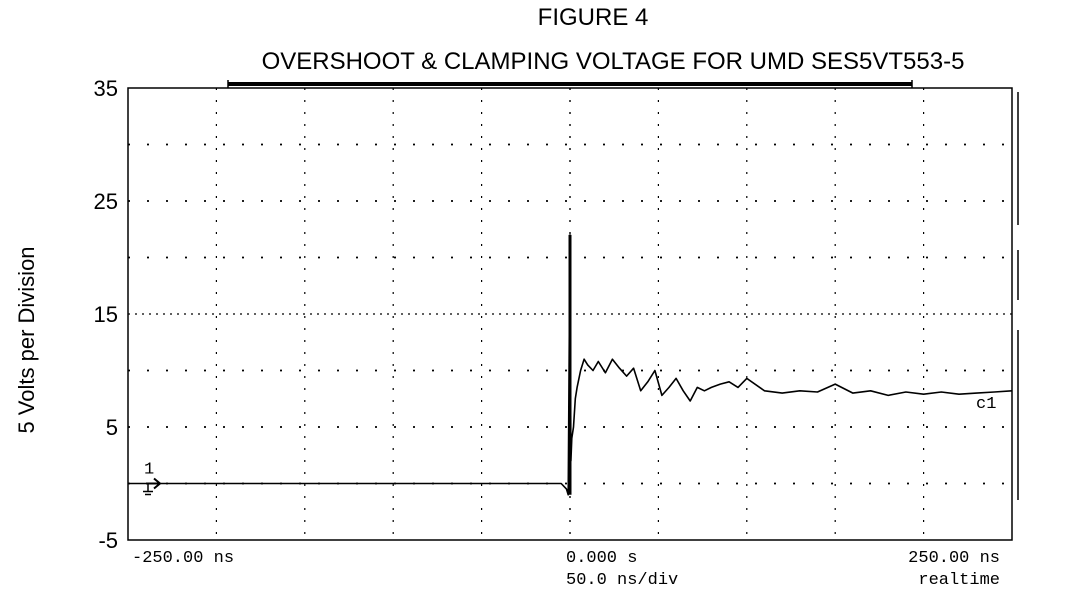 This screenshot has width=1066, height=595. I want to click on footer-mode: realtime, so click(959, 580).